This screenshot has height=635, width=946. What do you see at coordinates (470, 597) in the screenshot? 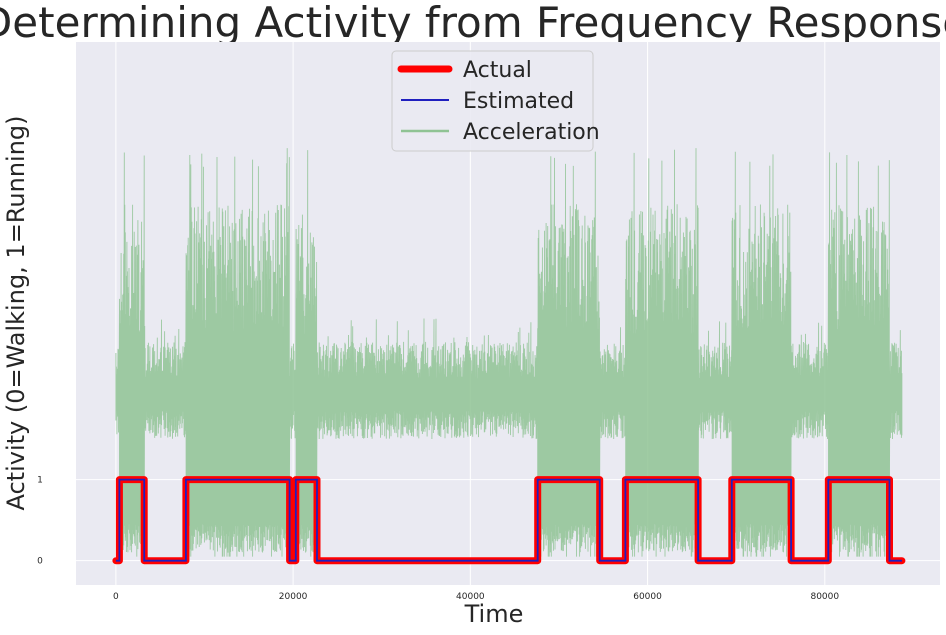
I see `x-tick-label: 40000` at bounding box center [470, 597].